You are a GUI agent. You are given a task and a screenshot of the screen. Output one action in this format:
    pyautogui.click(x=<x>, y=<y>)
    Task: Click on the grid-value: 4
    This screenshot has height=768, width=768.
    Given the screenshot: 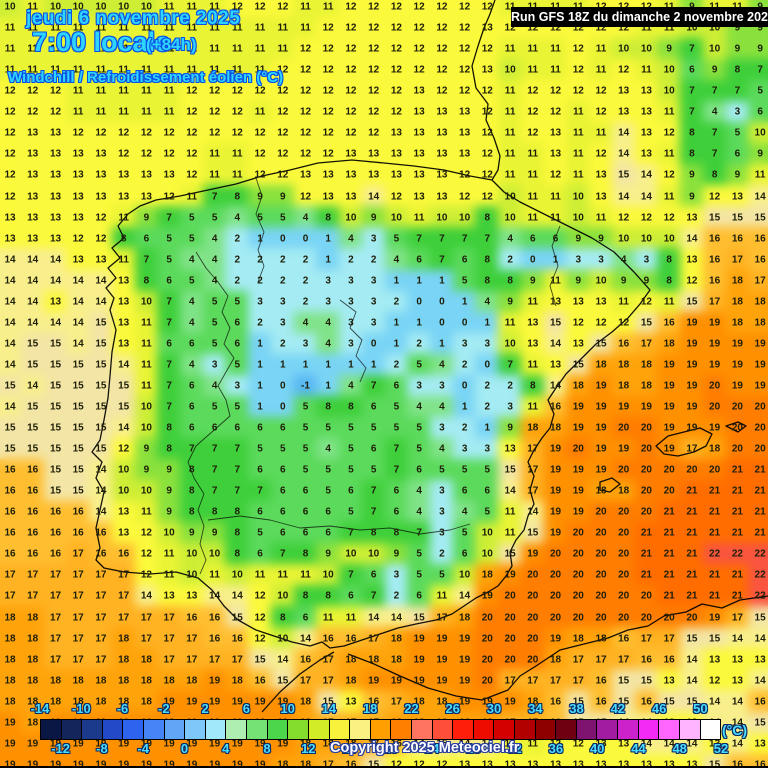 What is the action you would take?
    pyautogui.click(x=510, y=238)
    